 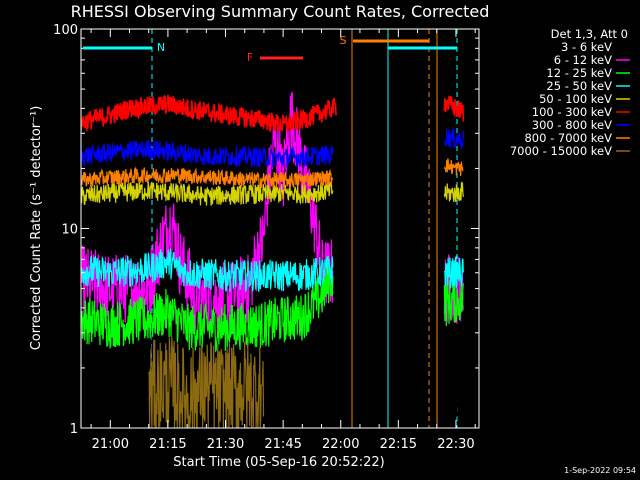 What do you see at coordinates (278, 462) in the screenshot?
I see `x-axis-label: Start Time (05-Sep-16 20:52:22)` at bounding box center [278, 462].